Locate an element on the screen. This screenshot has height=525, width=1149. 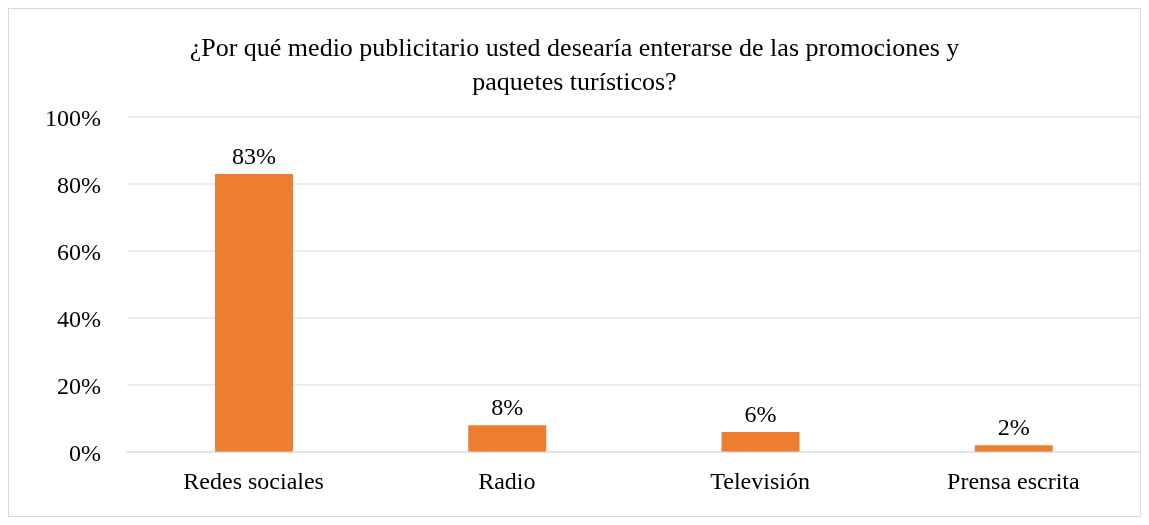
y-tick-label: 80% is located at coordinates (79, 184).